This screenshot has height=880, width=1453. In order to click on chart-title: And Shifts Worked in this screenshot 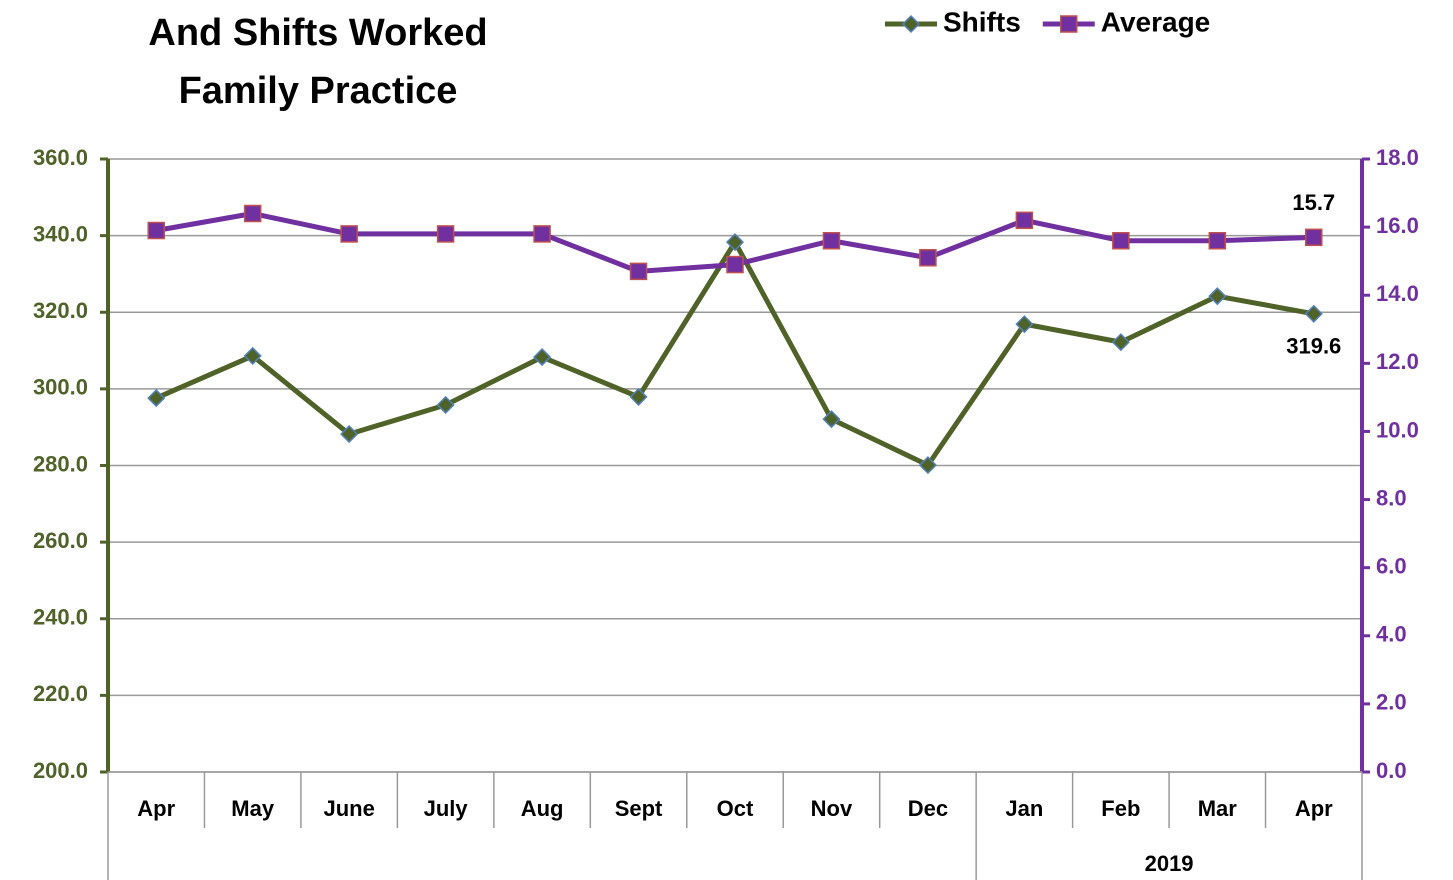, I will do `click(317, 33)`.